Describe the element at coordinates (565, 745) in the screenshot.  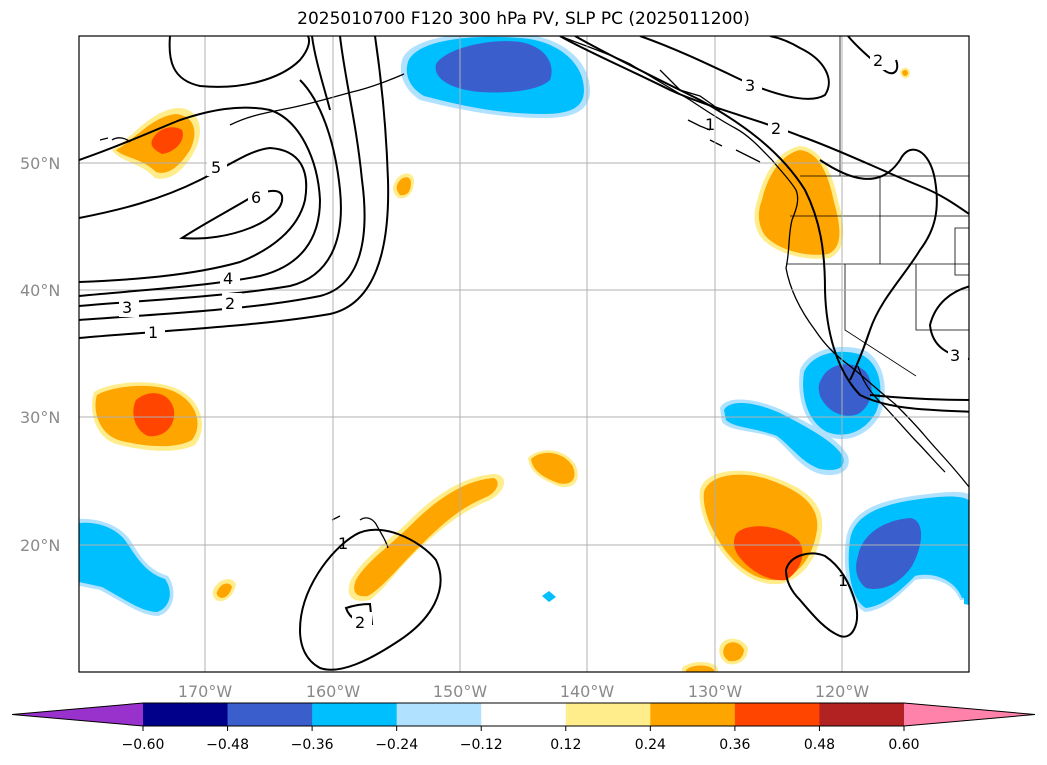
I see `colorbar-tick-label: 0.12` at that location.